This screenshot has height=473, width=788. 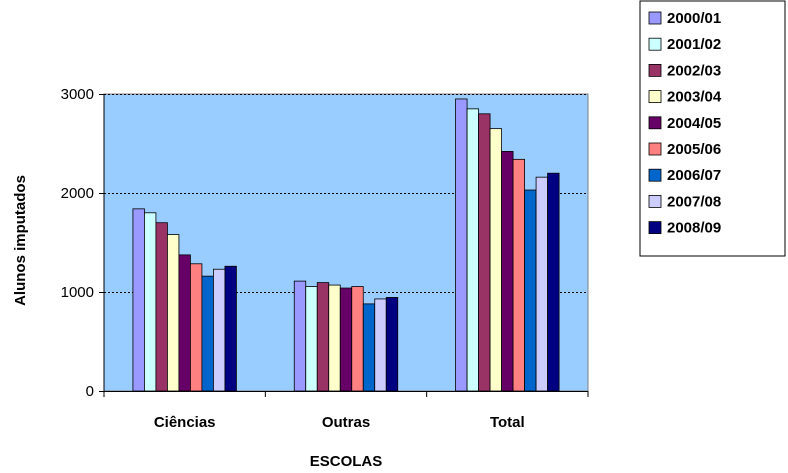 I want to click on x-tick-label: Ciências, so click(x=185, y=422).